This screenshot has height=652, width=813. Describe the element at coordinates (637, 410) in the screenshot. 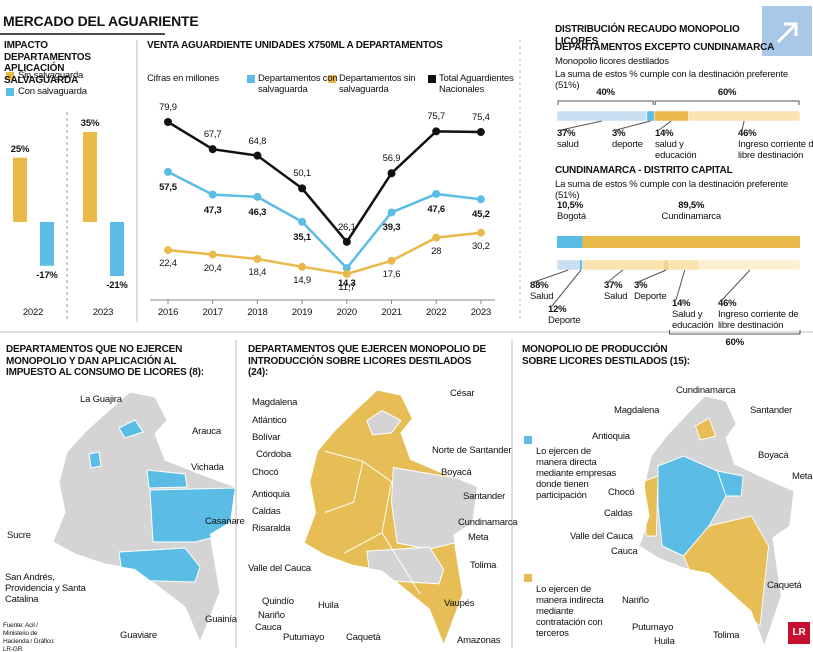

I see `map-label: Magdalena` at that location.